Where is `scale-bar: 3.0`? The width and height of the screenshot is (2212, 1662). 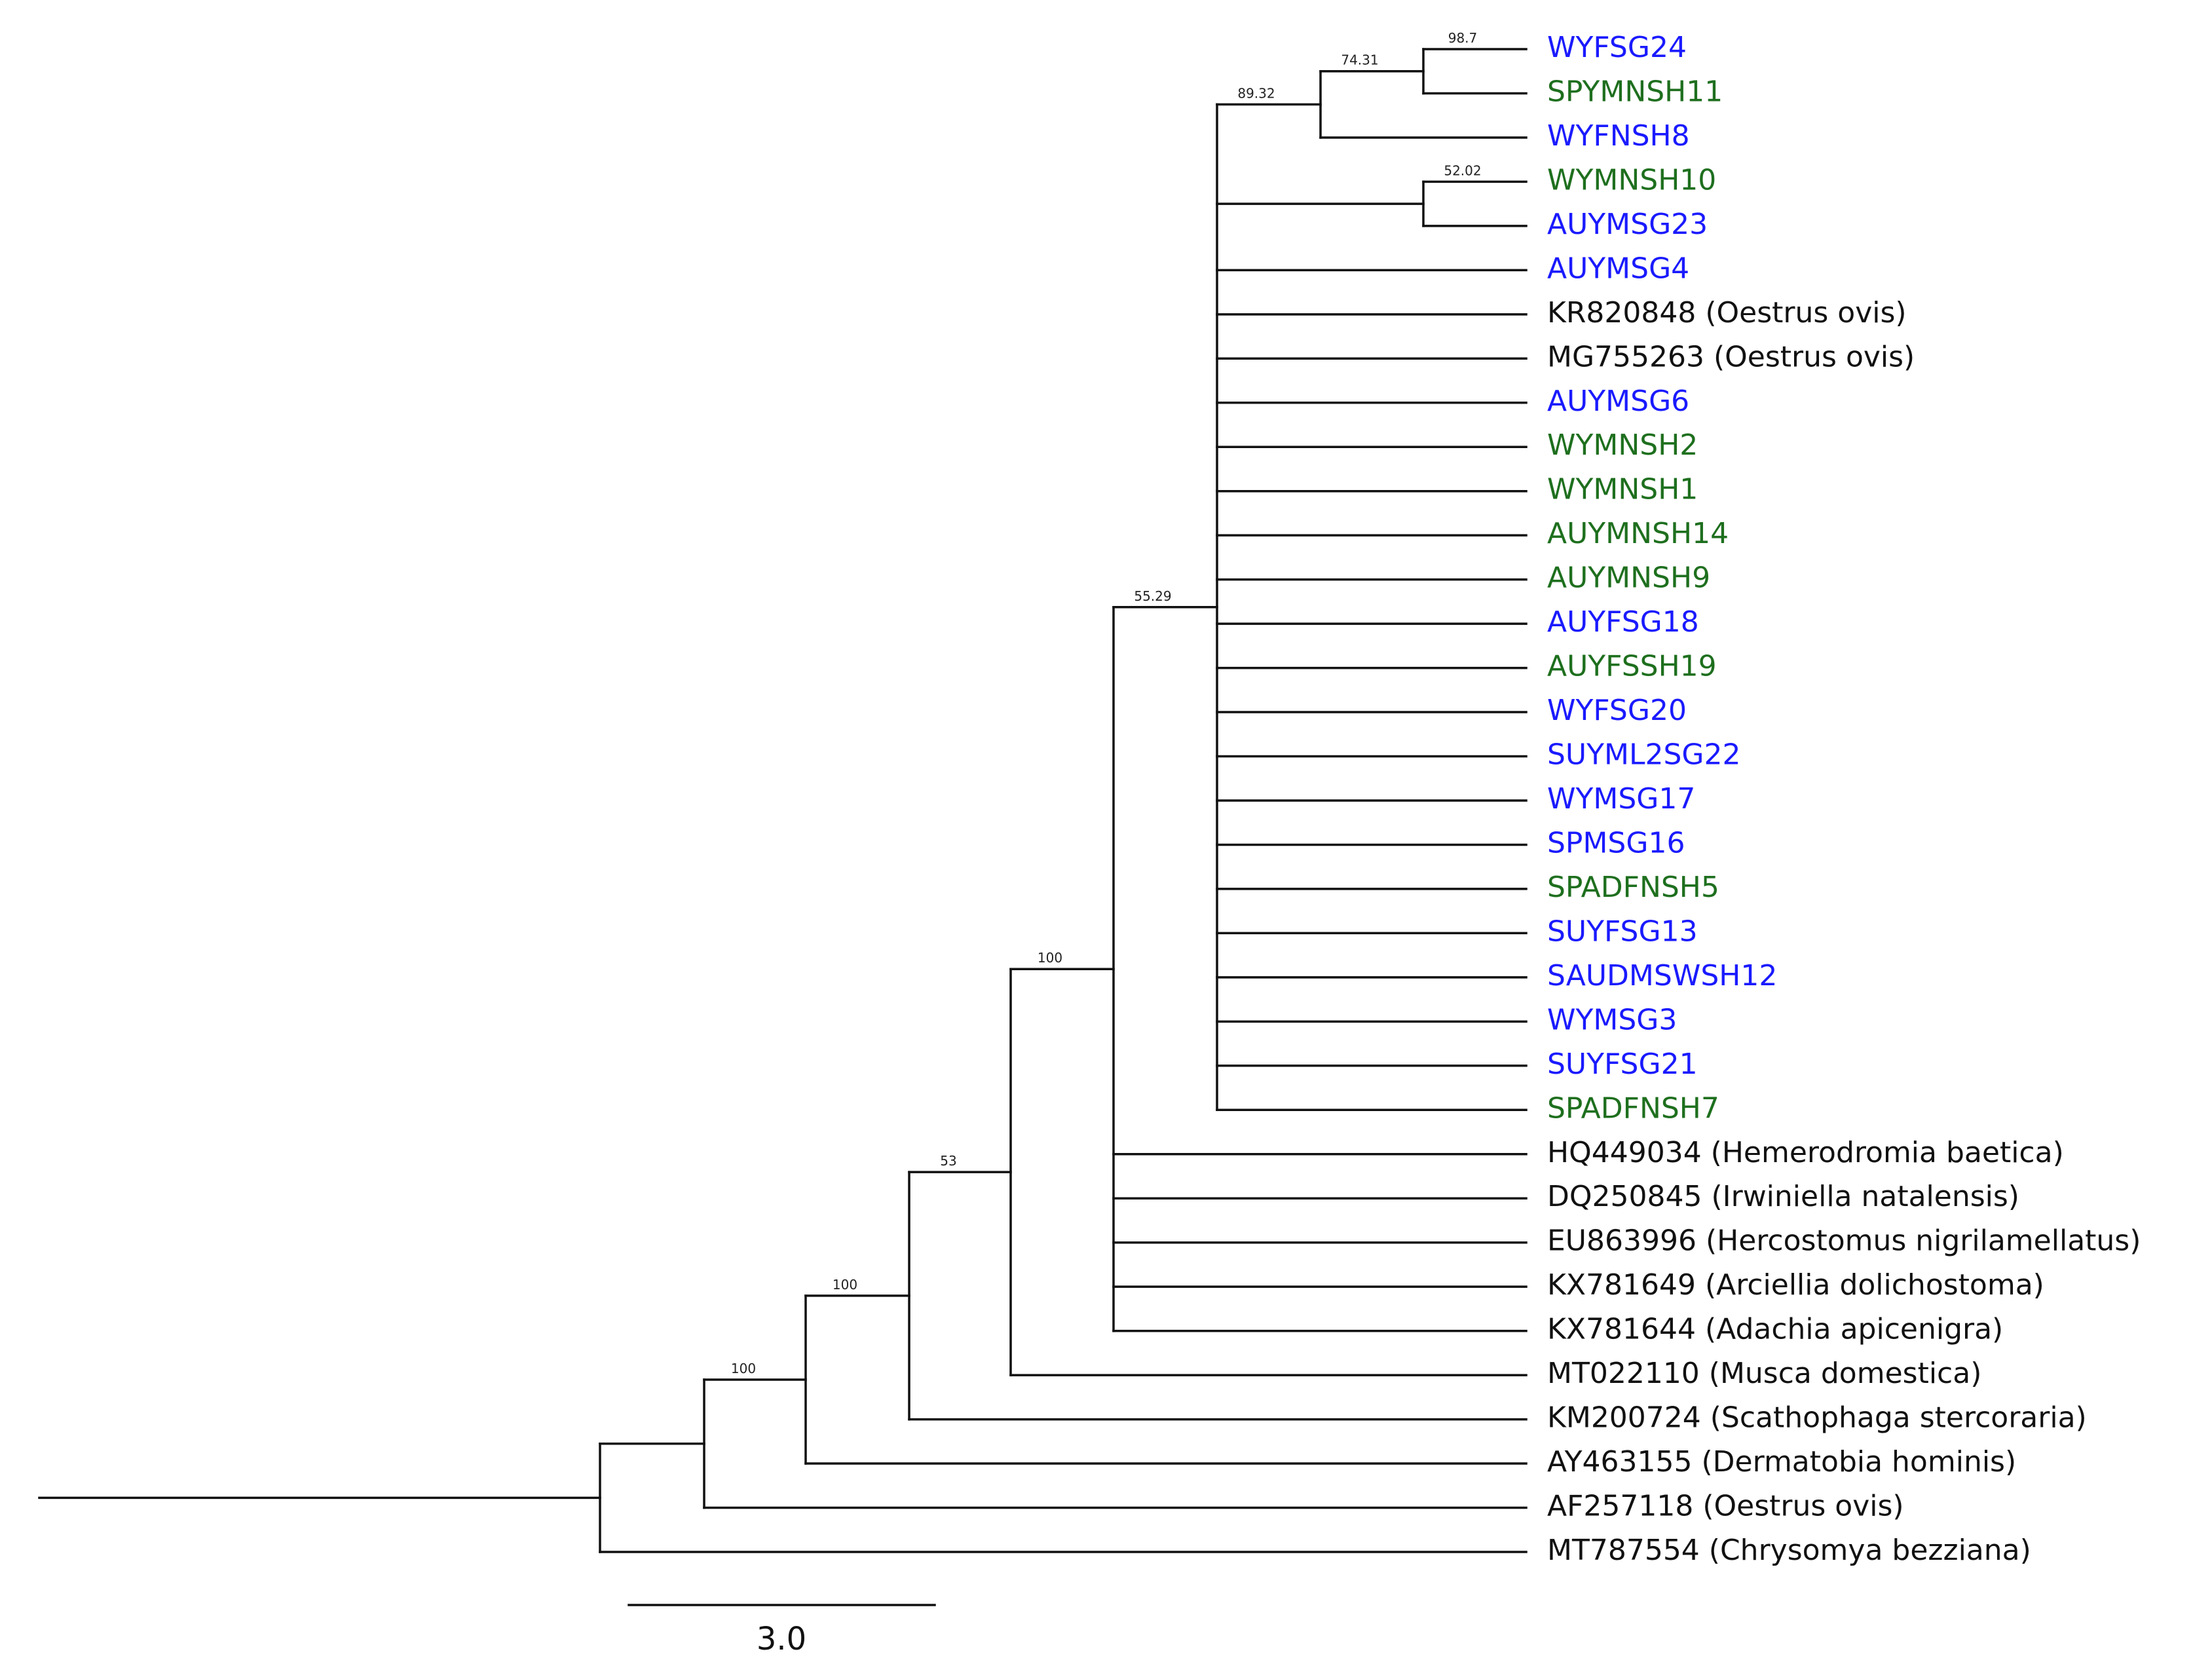
scale-bar: 3.0 is located at coordinates (782, 1630).